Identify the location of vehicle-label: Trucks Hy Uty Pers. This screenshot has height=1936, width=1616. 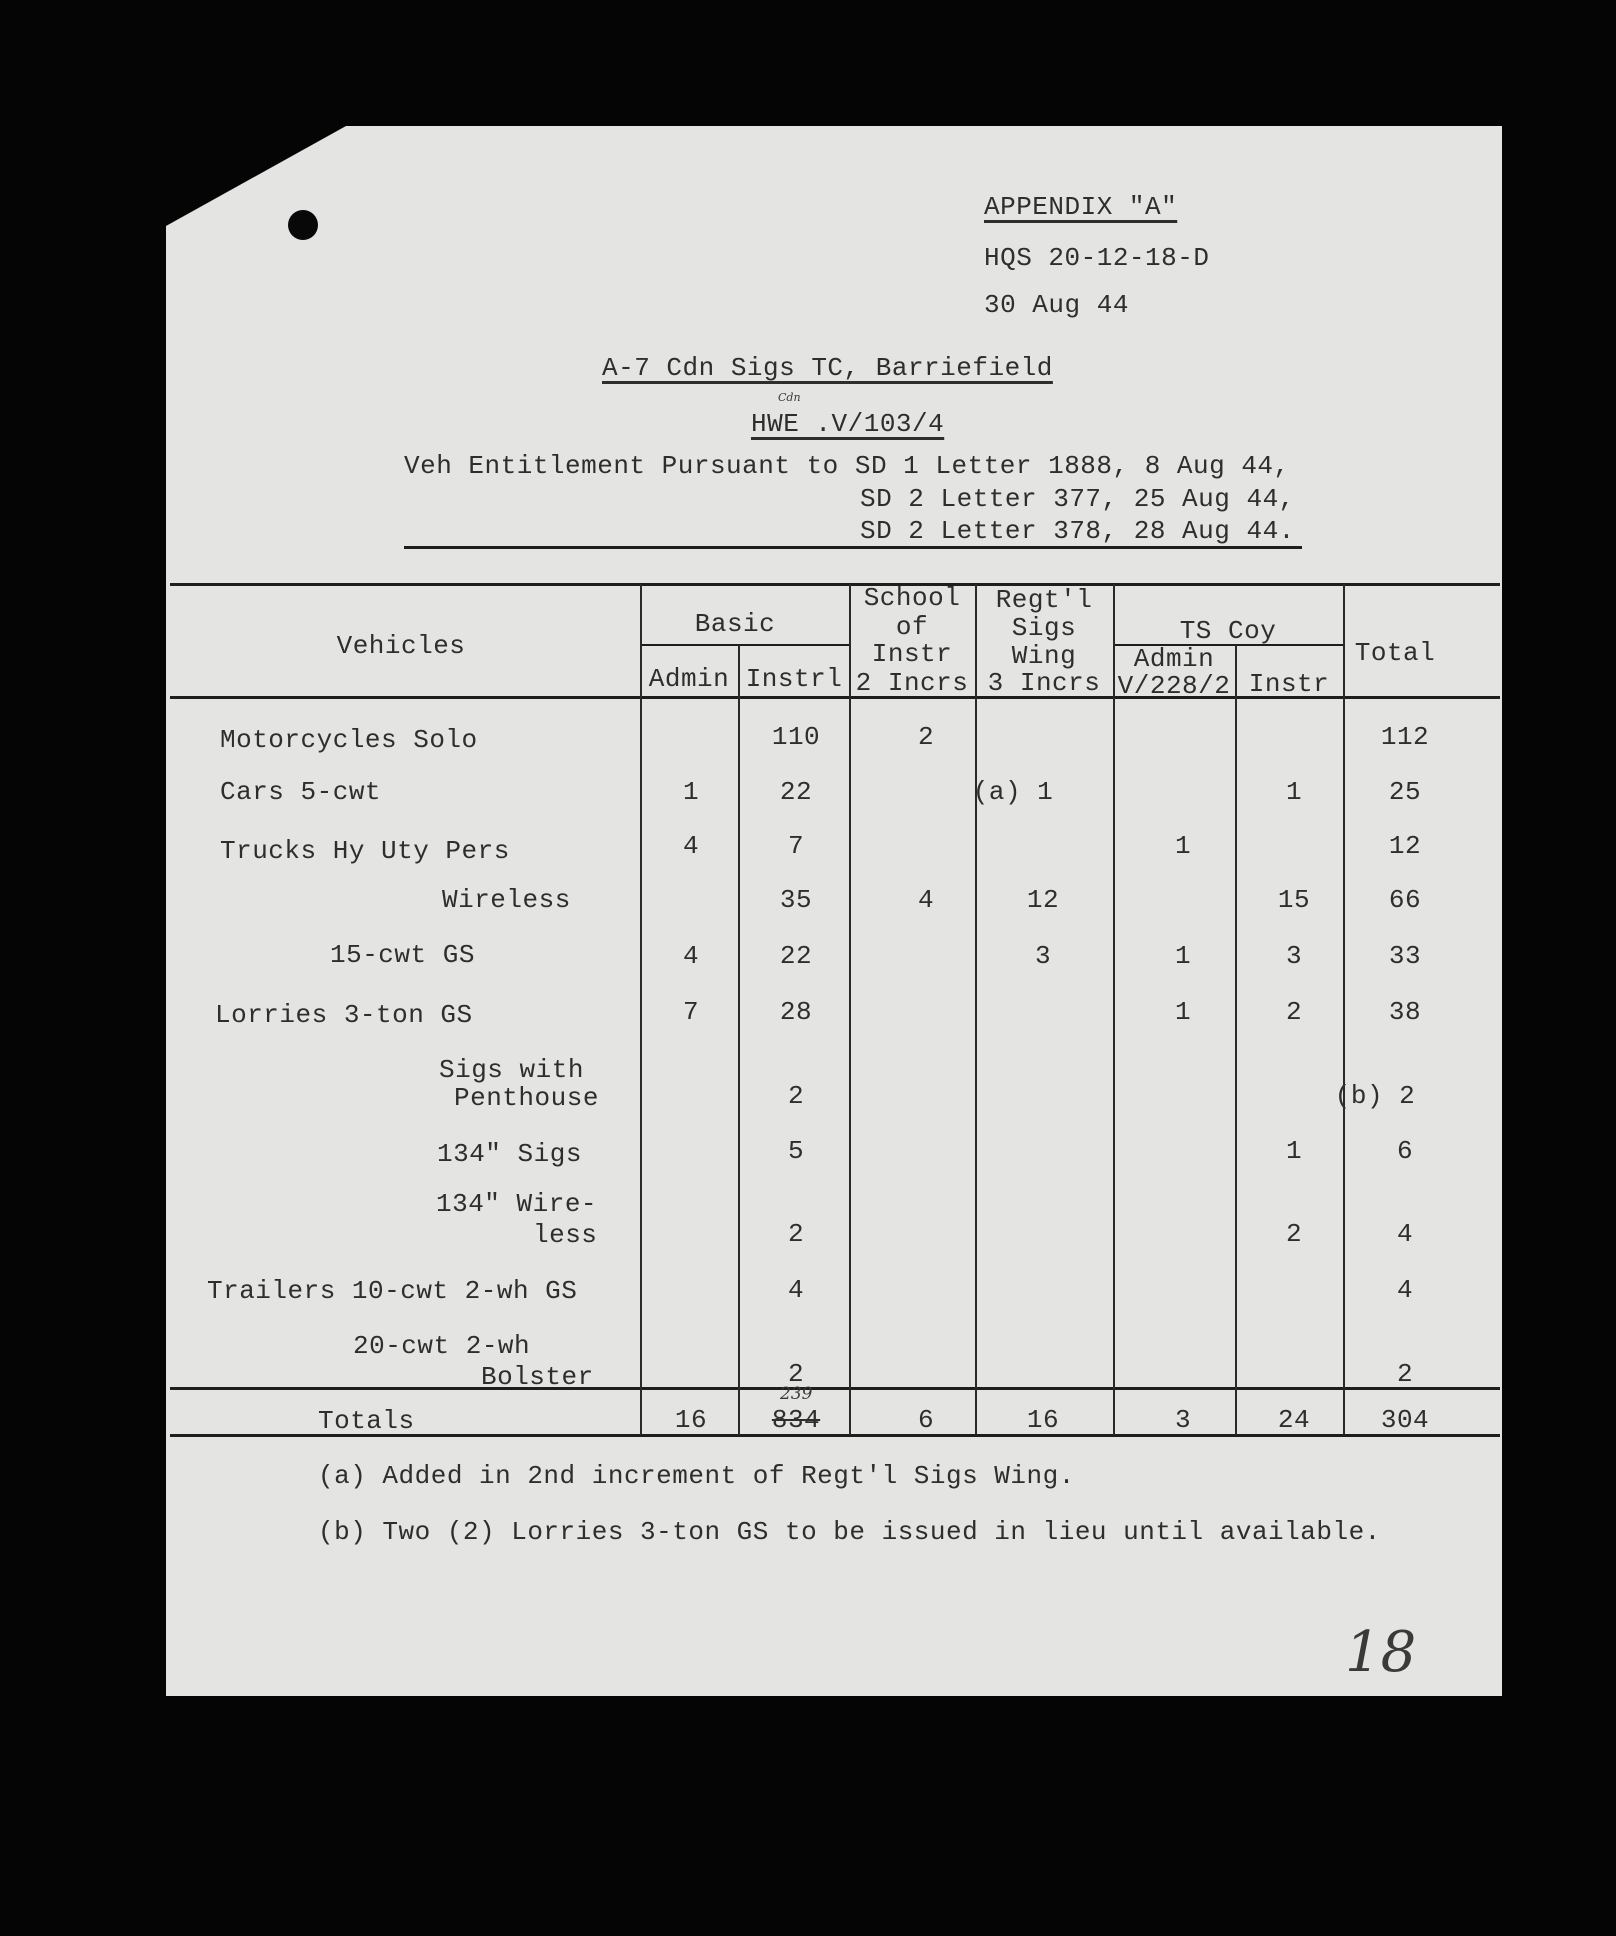
(365, 851).